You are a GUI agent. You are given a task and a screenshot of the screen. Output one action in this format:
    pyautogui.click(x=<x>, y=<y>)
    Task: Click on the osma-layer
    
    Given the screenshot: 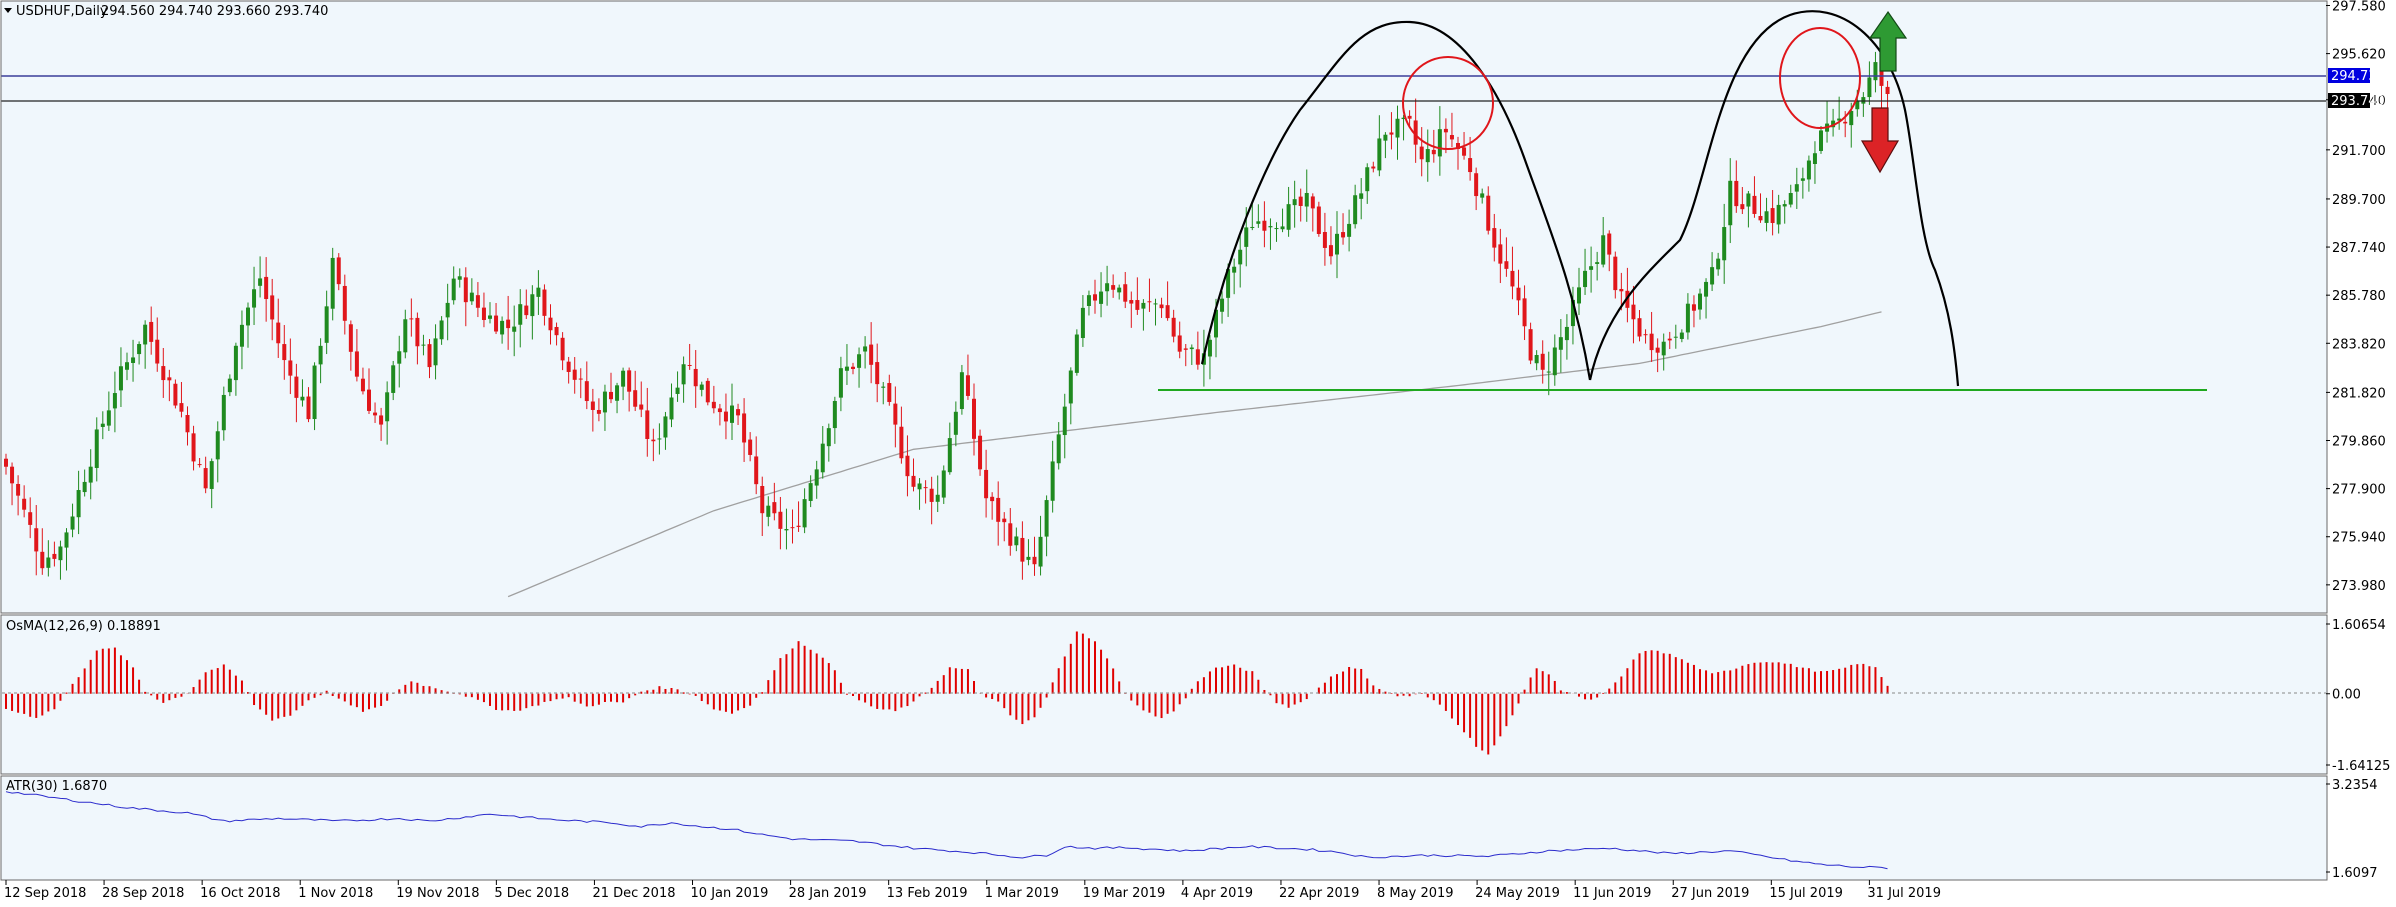 What is the action you would take?
    pyautogui.click(x=947, y=693)
    